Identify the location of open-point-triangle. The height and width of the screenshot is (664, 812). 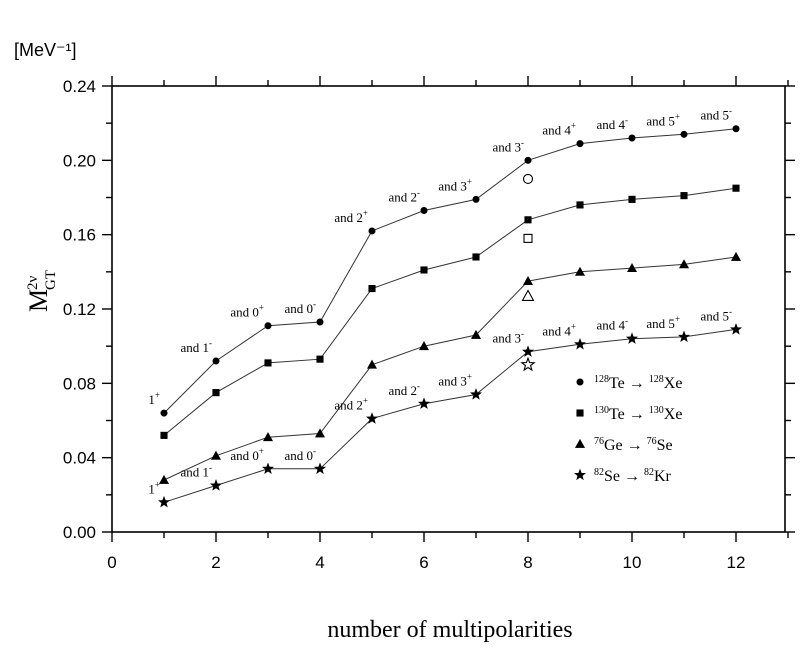
(528, 295).